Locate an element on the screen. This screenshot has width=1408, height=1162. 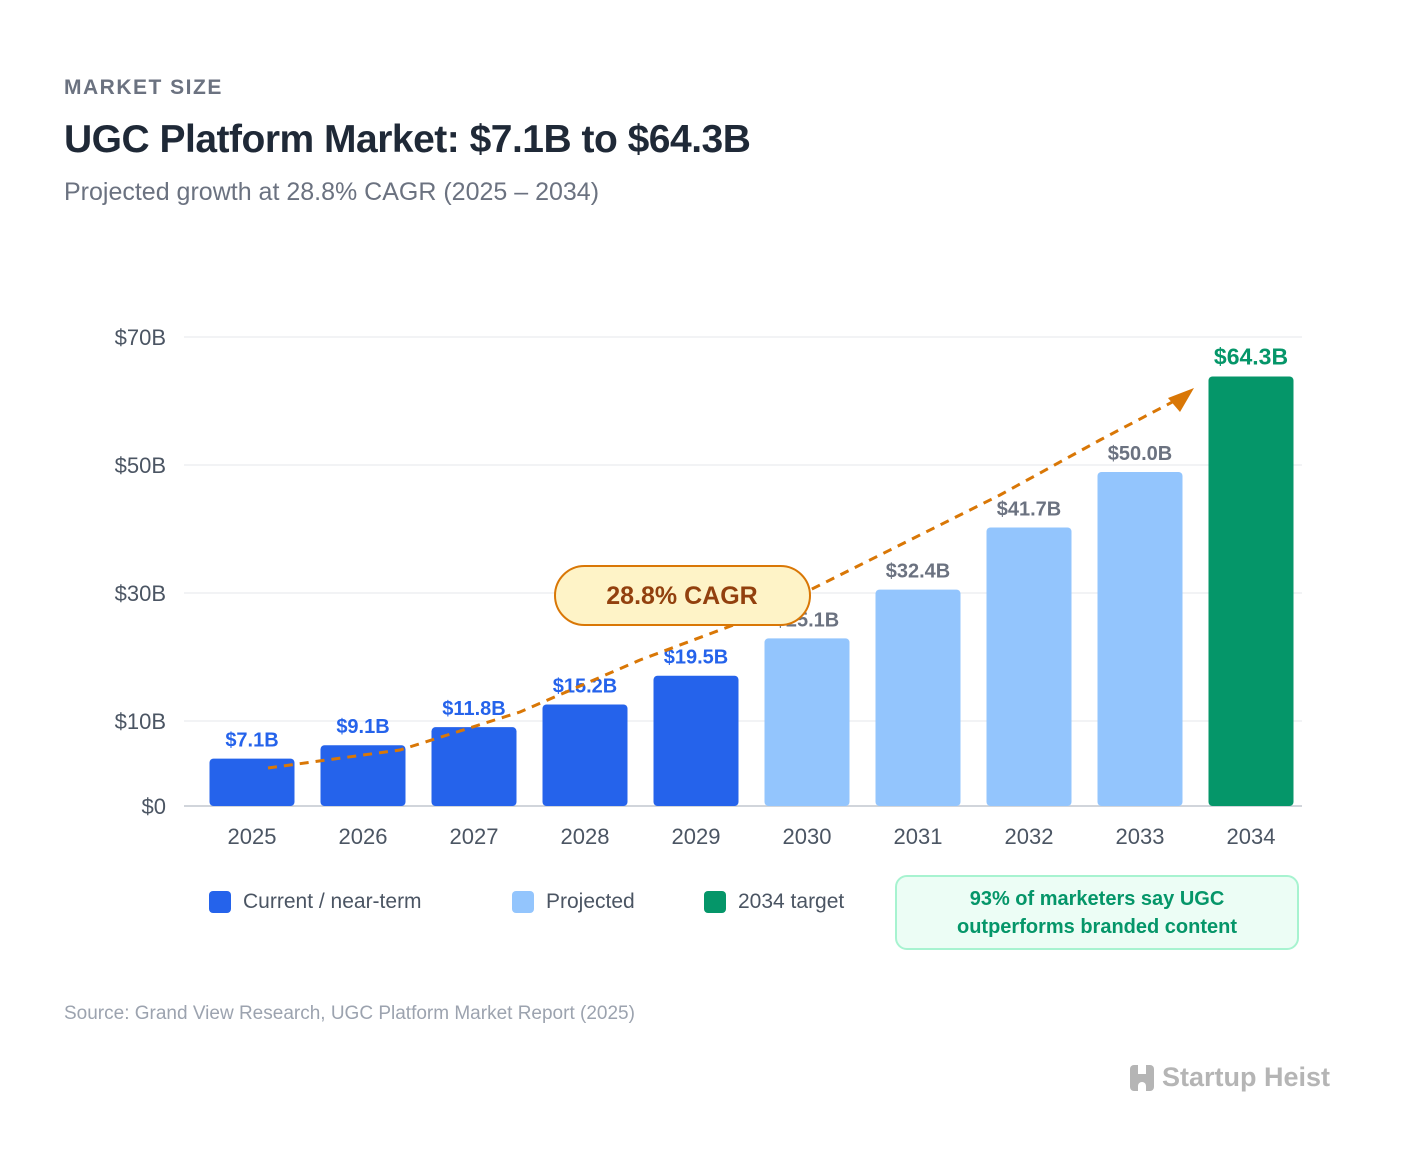
legend-swatch-current is located at coordinates (220, 902).